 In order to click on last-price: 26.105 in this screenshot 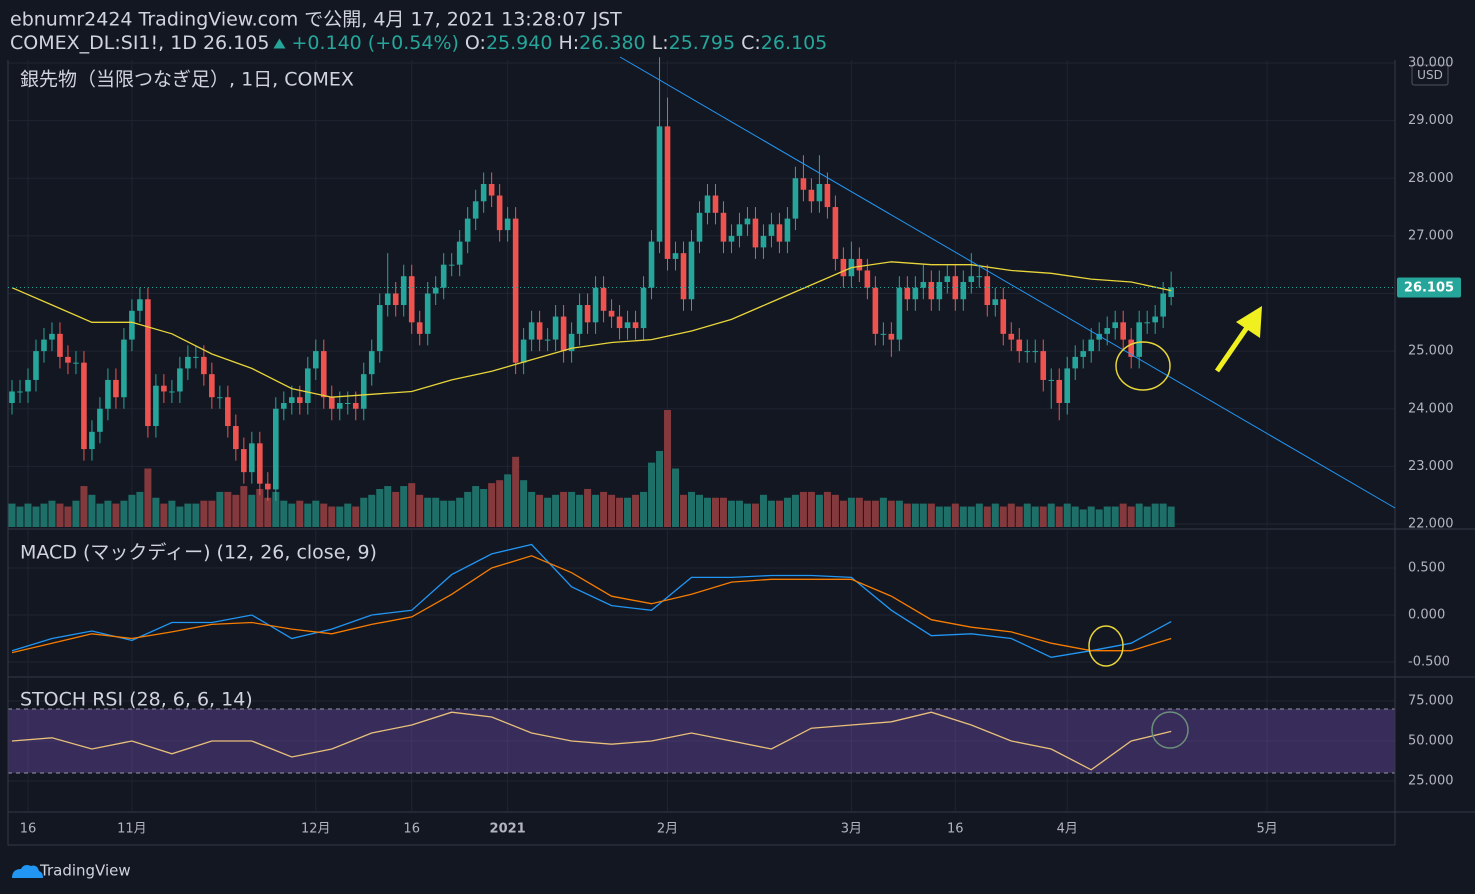, I will do `click(236, 43)`.